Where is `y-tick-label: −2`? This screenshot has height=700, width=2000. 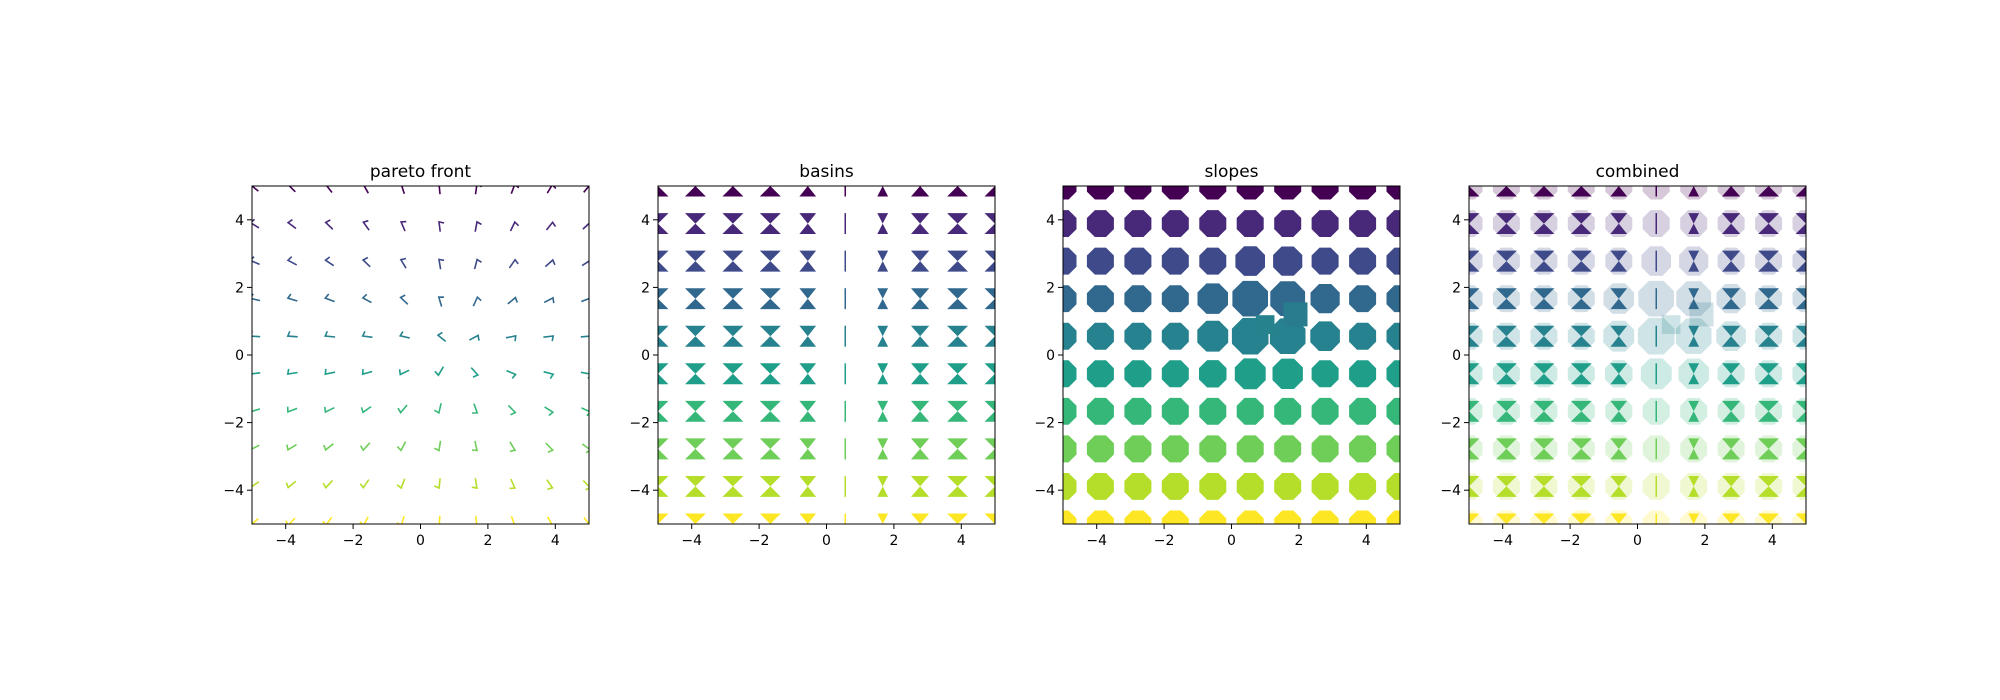 y-tick-label: −2 is located at coordinates (639, 424).